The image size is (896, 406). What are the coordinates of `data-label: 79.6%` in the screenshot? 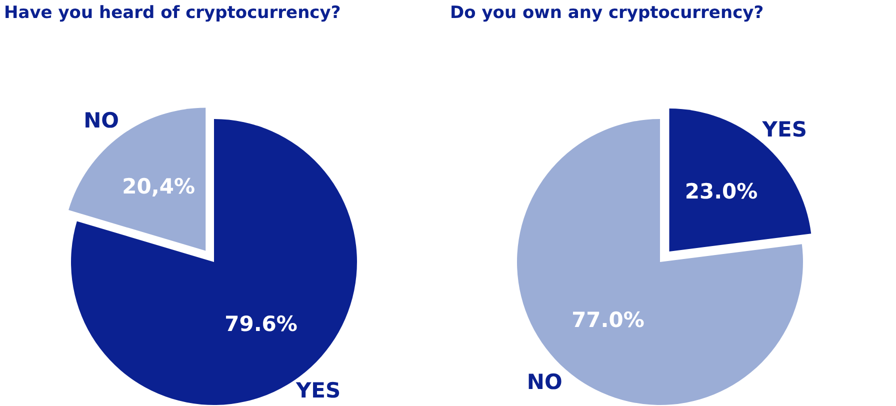 It's located at (261, 324).